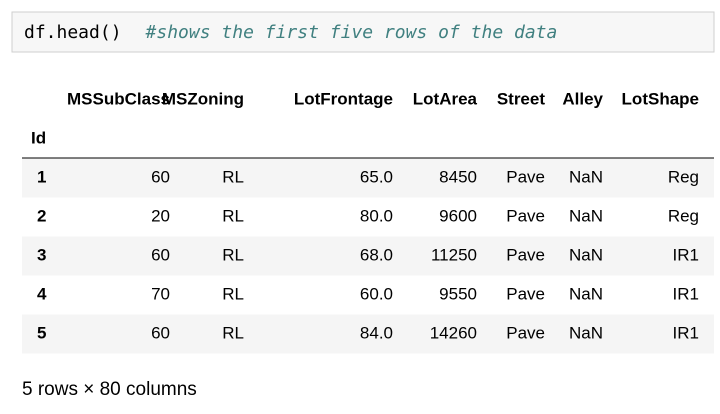 The height and width of the screenshot is (414, 720). What do you see at coordinates (376, 293) in the screenshot?
I see `cell: 60.0` at bounding box center [376, 293].